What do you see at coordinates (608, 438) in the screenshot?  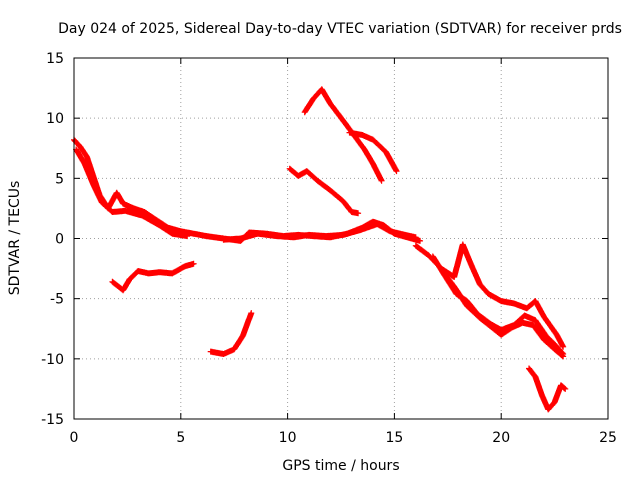 I see `x-tick-label: 25` at bounding box center [608, 438].